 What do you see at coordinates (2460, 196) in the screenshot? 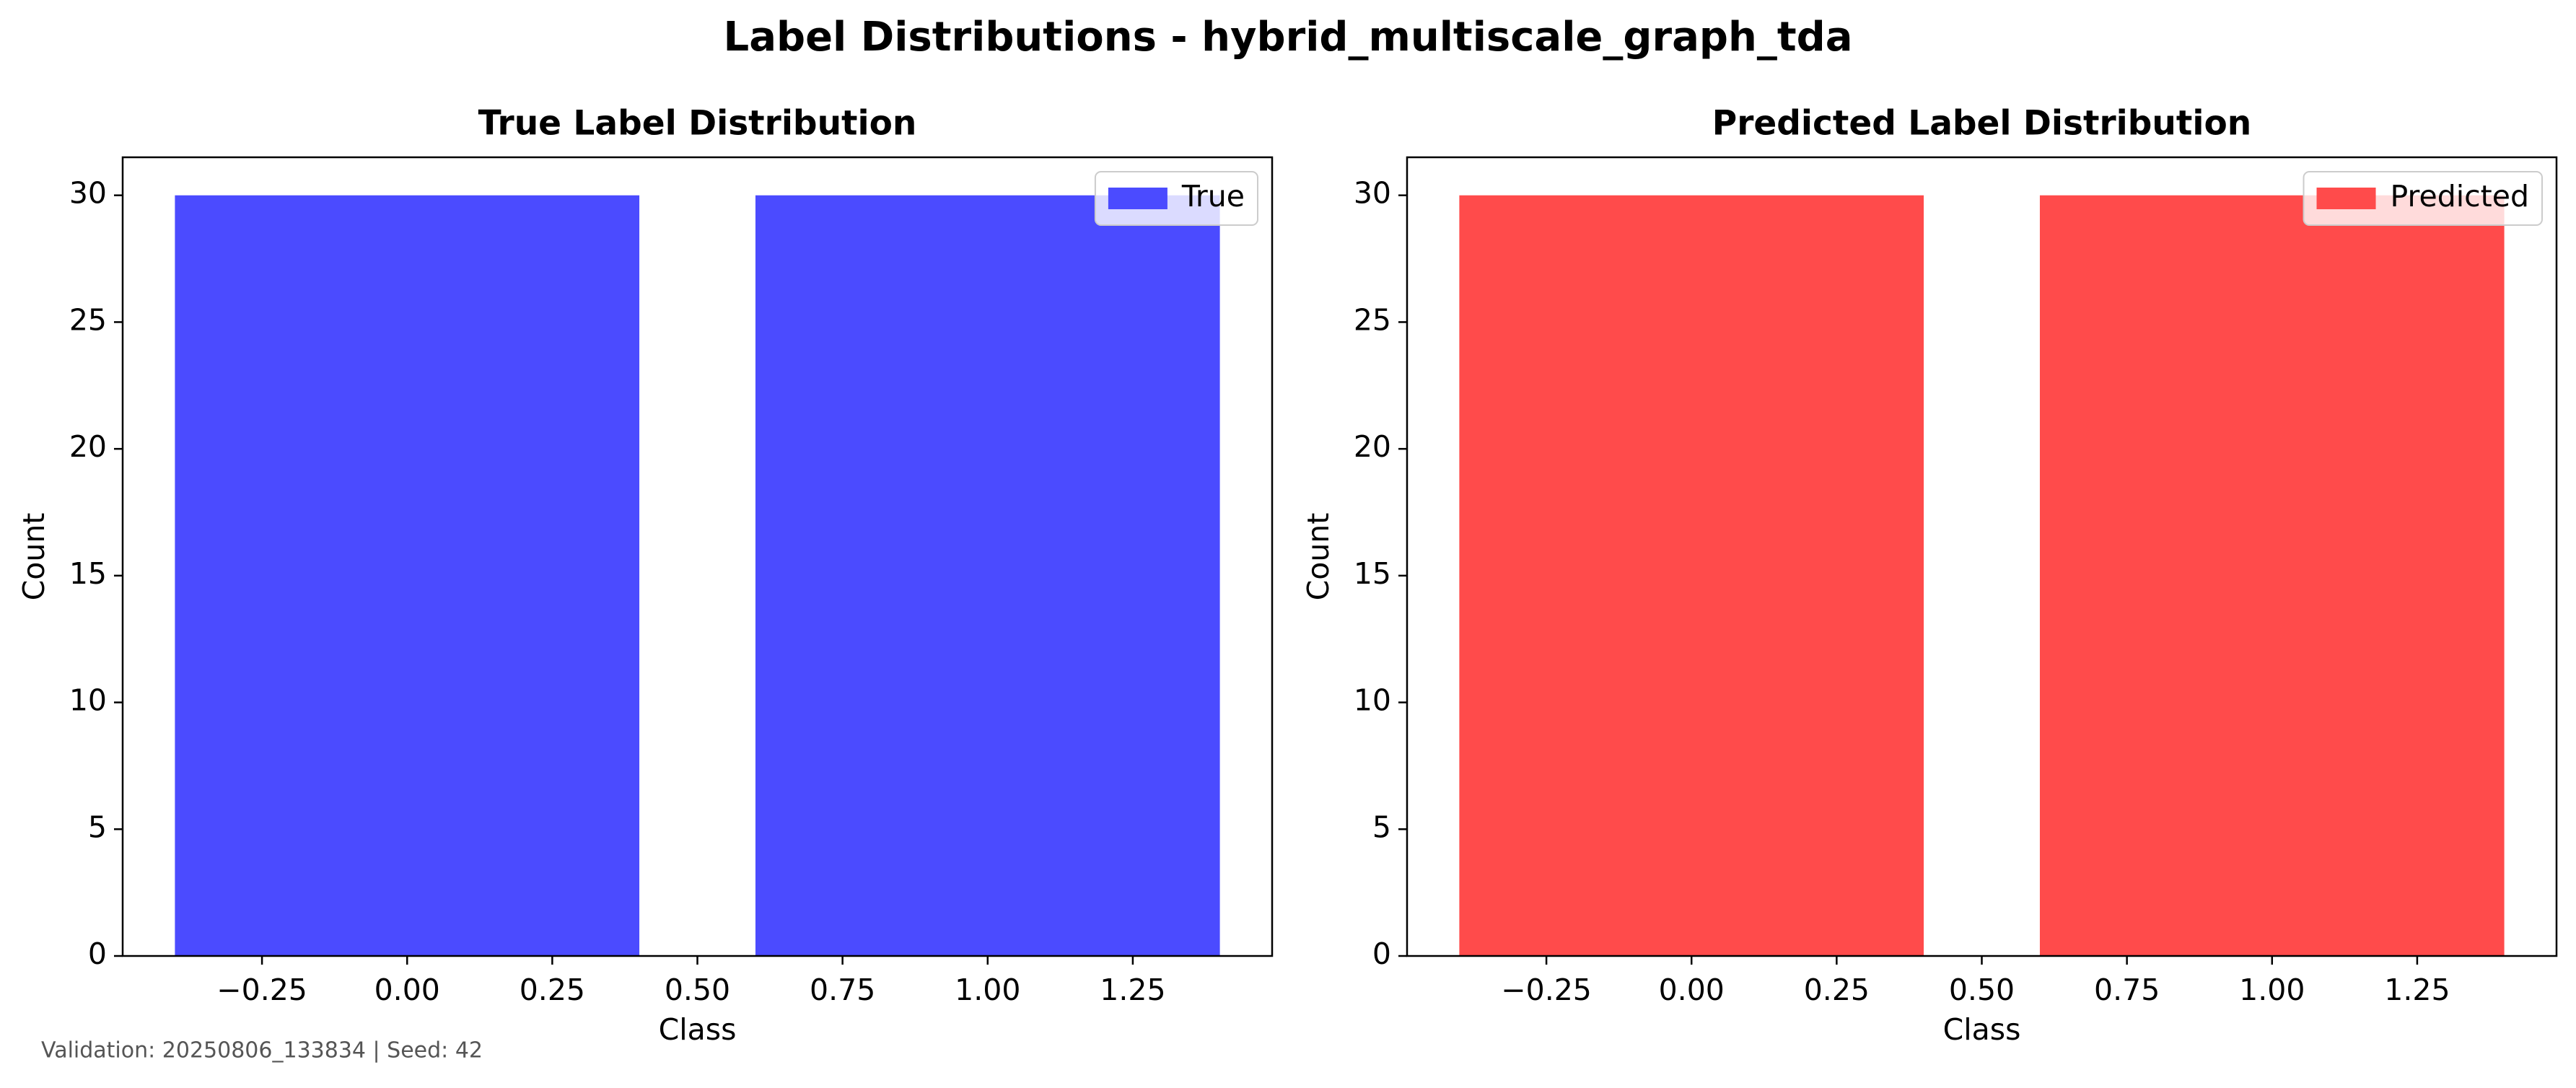
I see `predicted-legend-label: Predicted` at bounding box center [2460, 196].